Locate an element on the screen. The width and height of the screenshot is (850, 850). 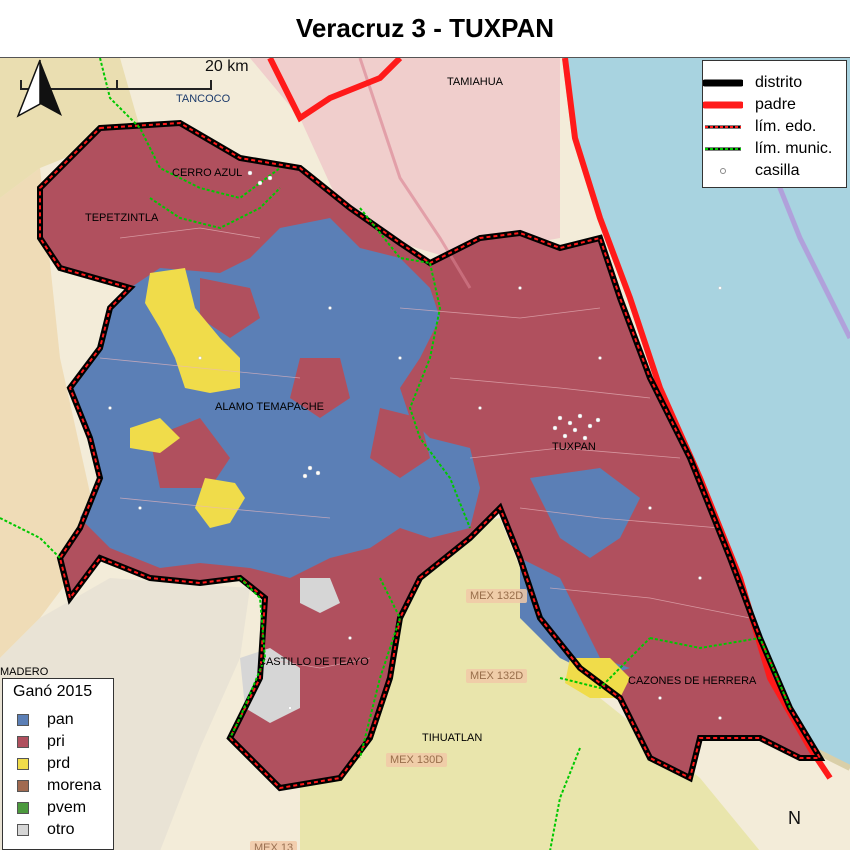
north-arrow-icon is located at coordinates (39, 88).